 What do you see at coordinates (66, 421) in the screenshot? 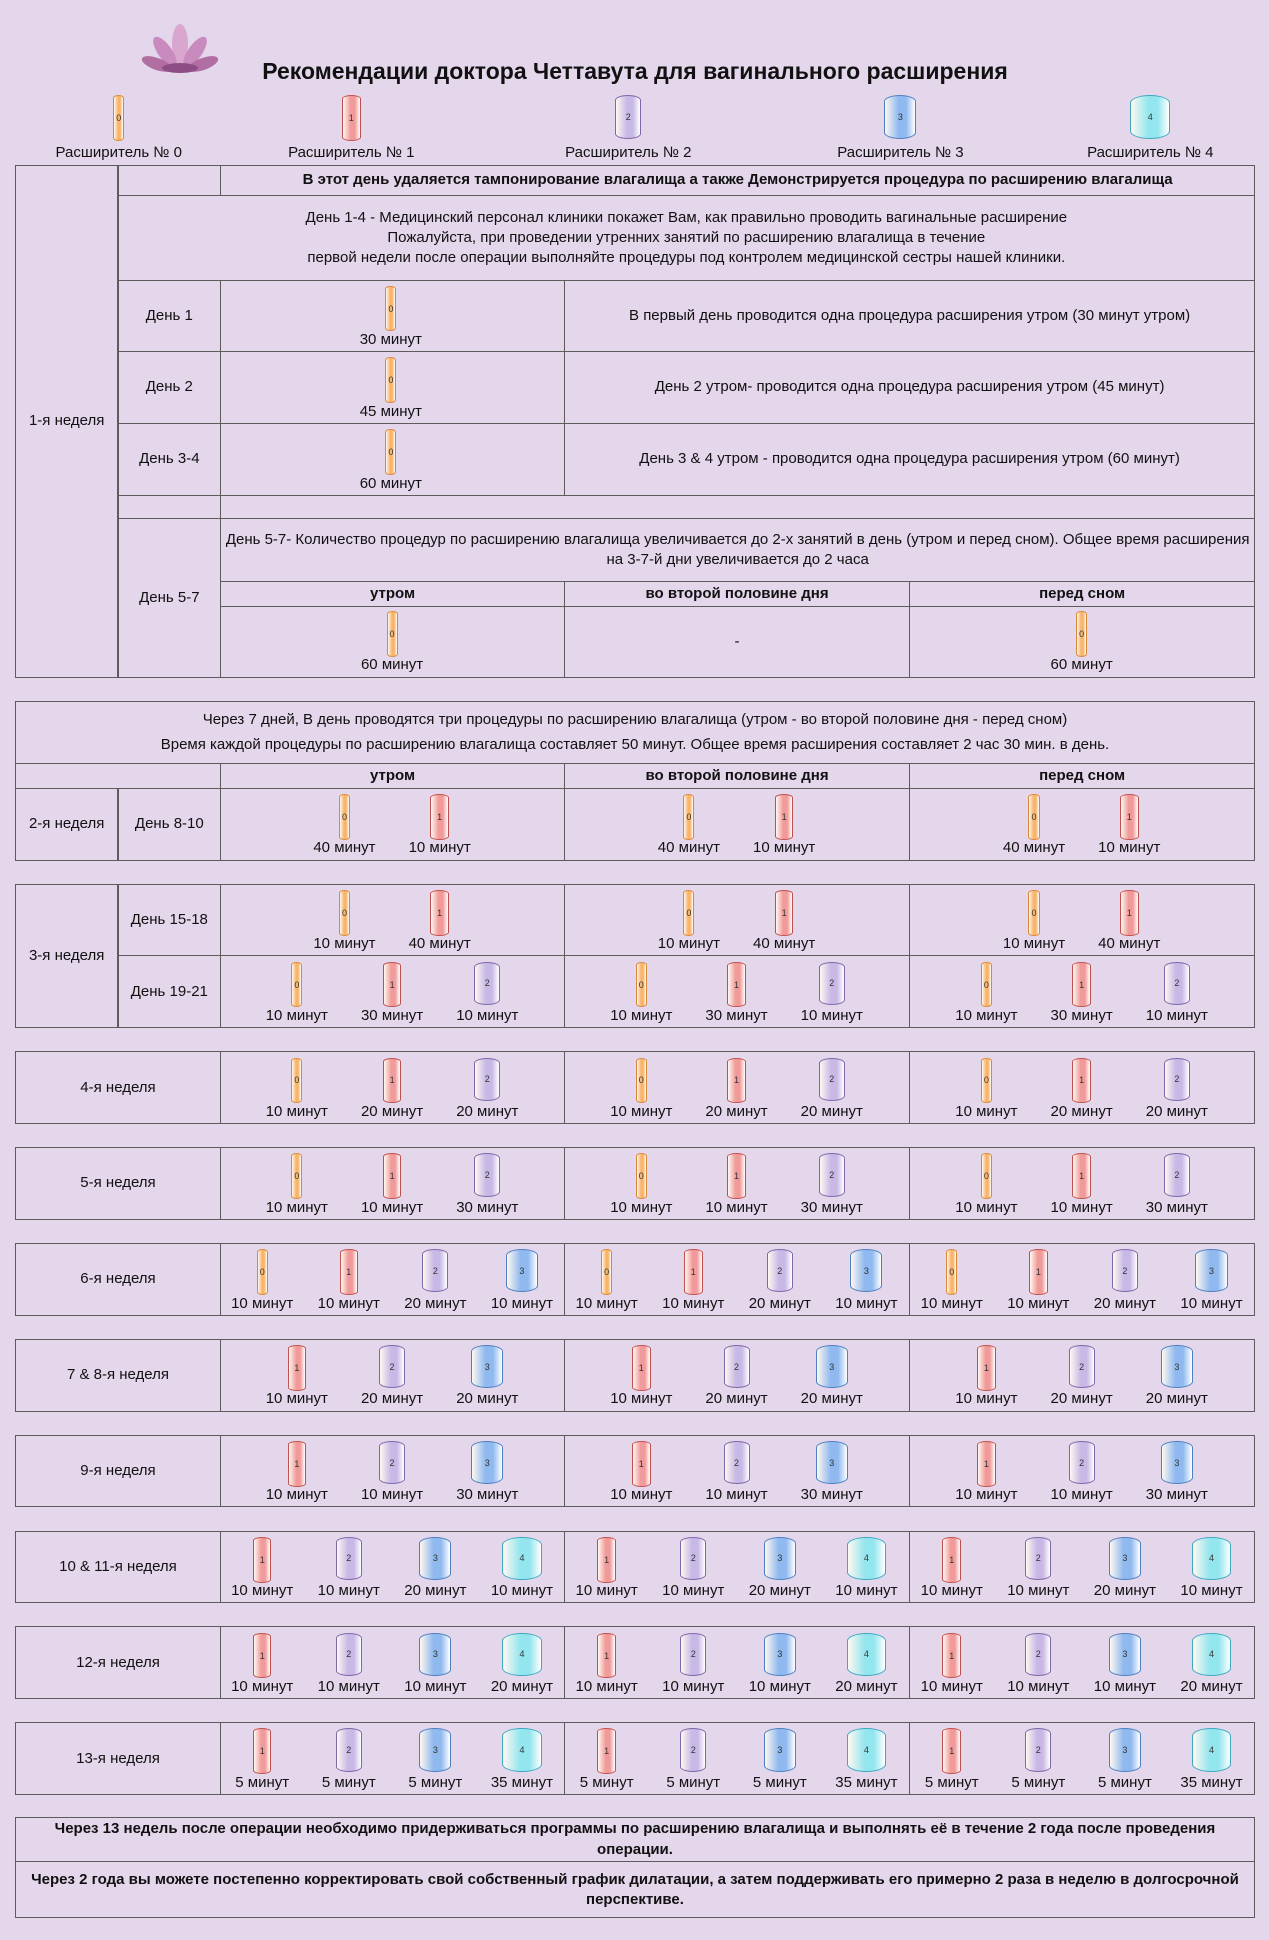
I see `week-cell: 1-я неделя` at bounding box center [66, 421].